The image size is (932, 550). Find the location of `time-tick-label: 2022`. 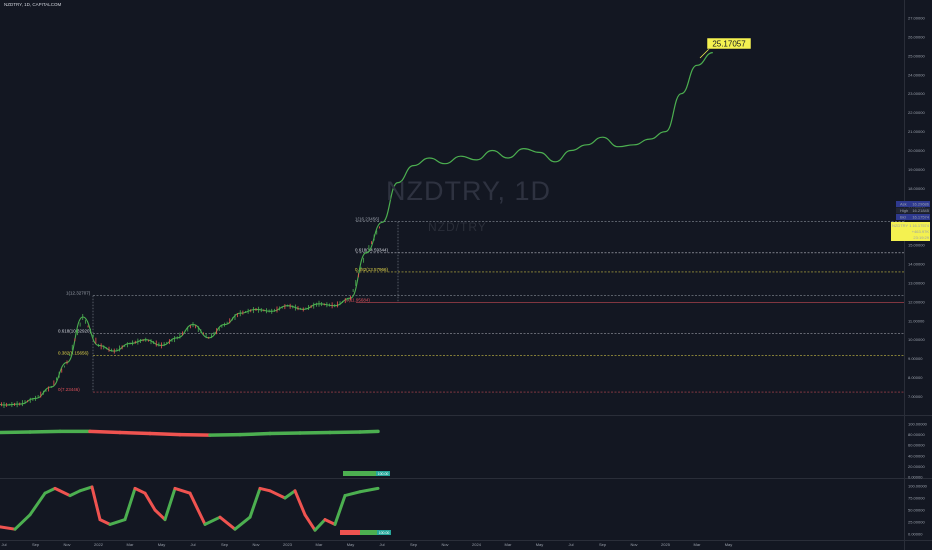

time-tick-label: 2022 is located at coordinates (99, 544).